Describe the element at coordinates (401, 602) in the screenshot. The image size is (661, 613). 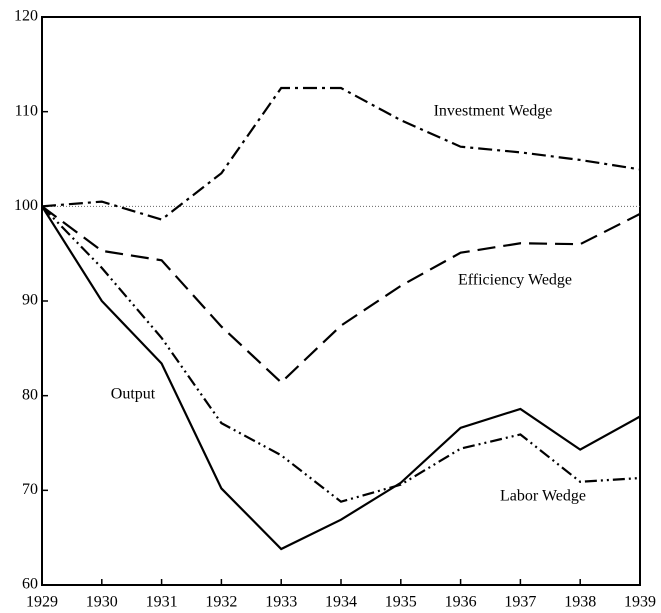
I see `x-tick-label: 1935` at that location.